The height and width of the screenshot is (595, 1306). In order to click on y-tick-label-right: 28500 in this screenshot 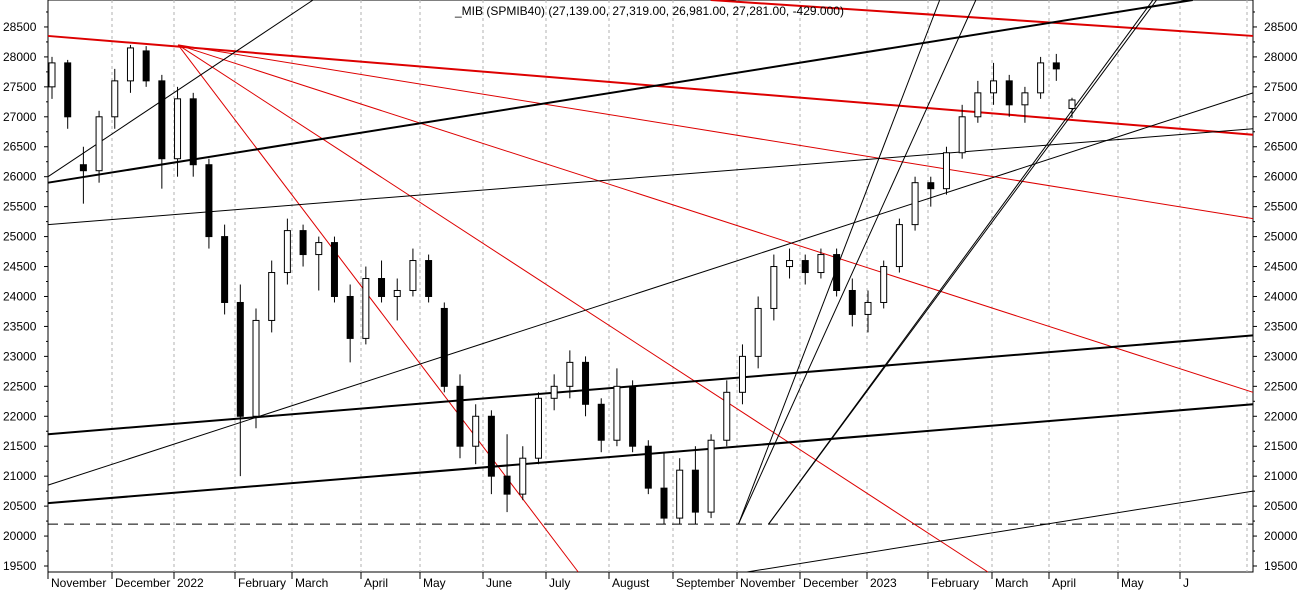, I will do `click(1281, 27)`.